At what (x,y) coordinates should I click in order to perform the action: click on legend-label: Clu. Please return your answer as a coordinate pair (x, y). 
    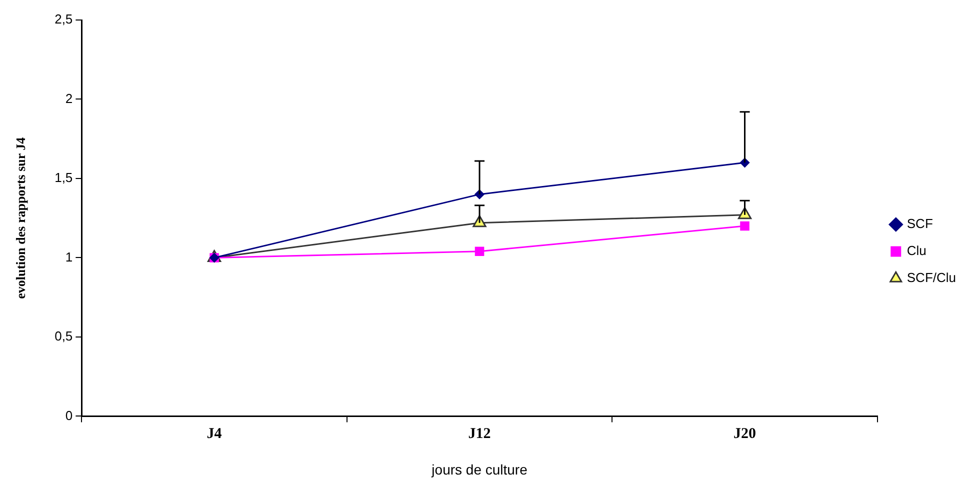
    Looking at the image, I should click on (916, 250).